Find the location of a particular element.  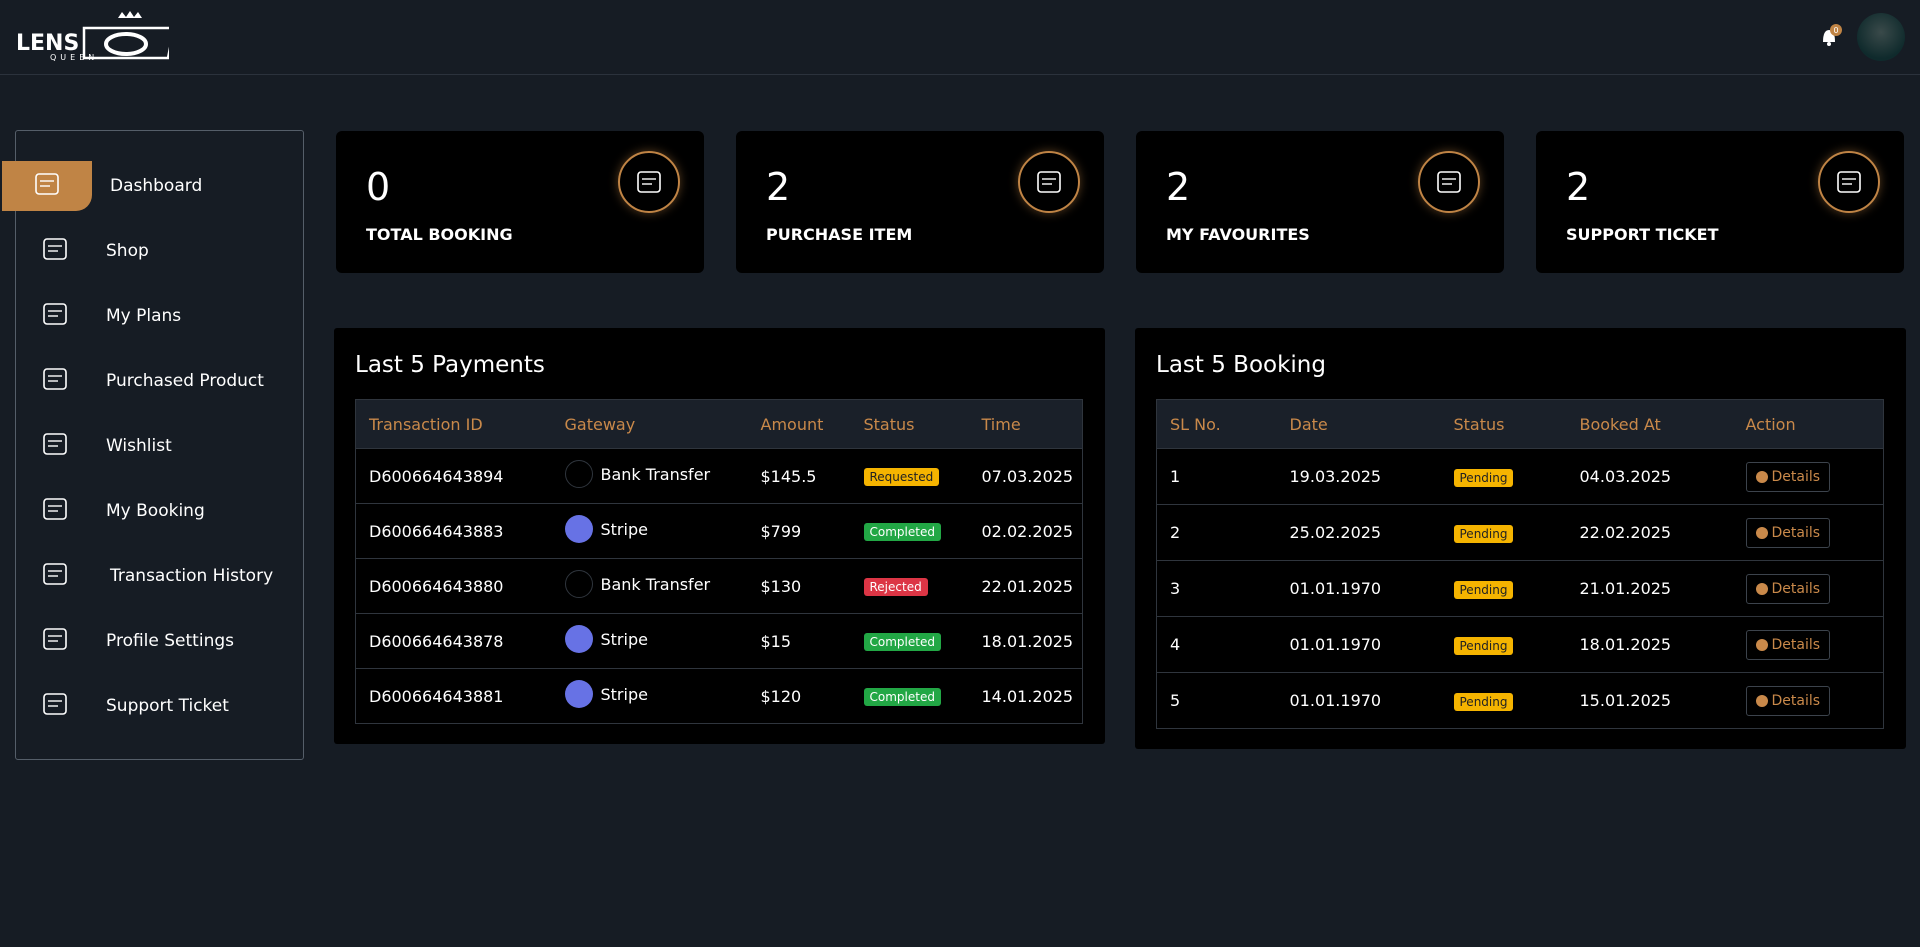

table-head: SL No. Date Status Booked At Action is located at coordinates (1520, 424).